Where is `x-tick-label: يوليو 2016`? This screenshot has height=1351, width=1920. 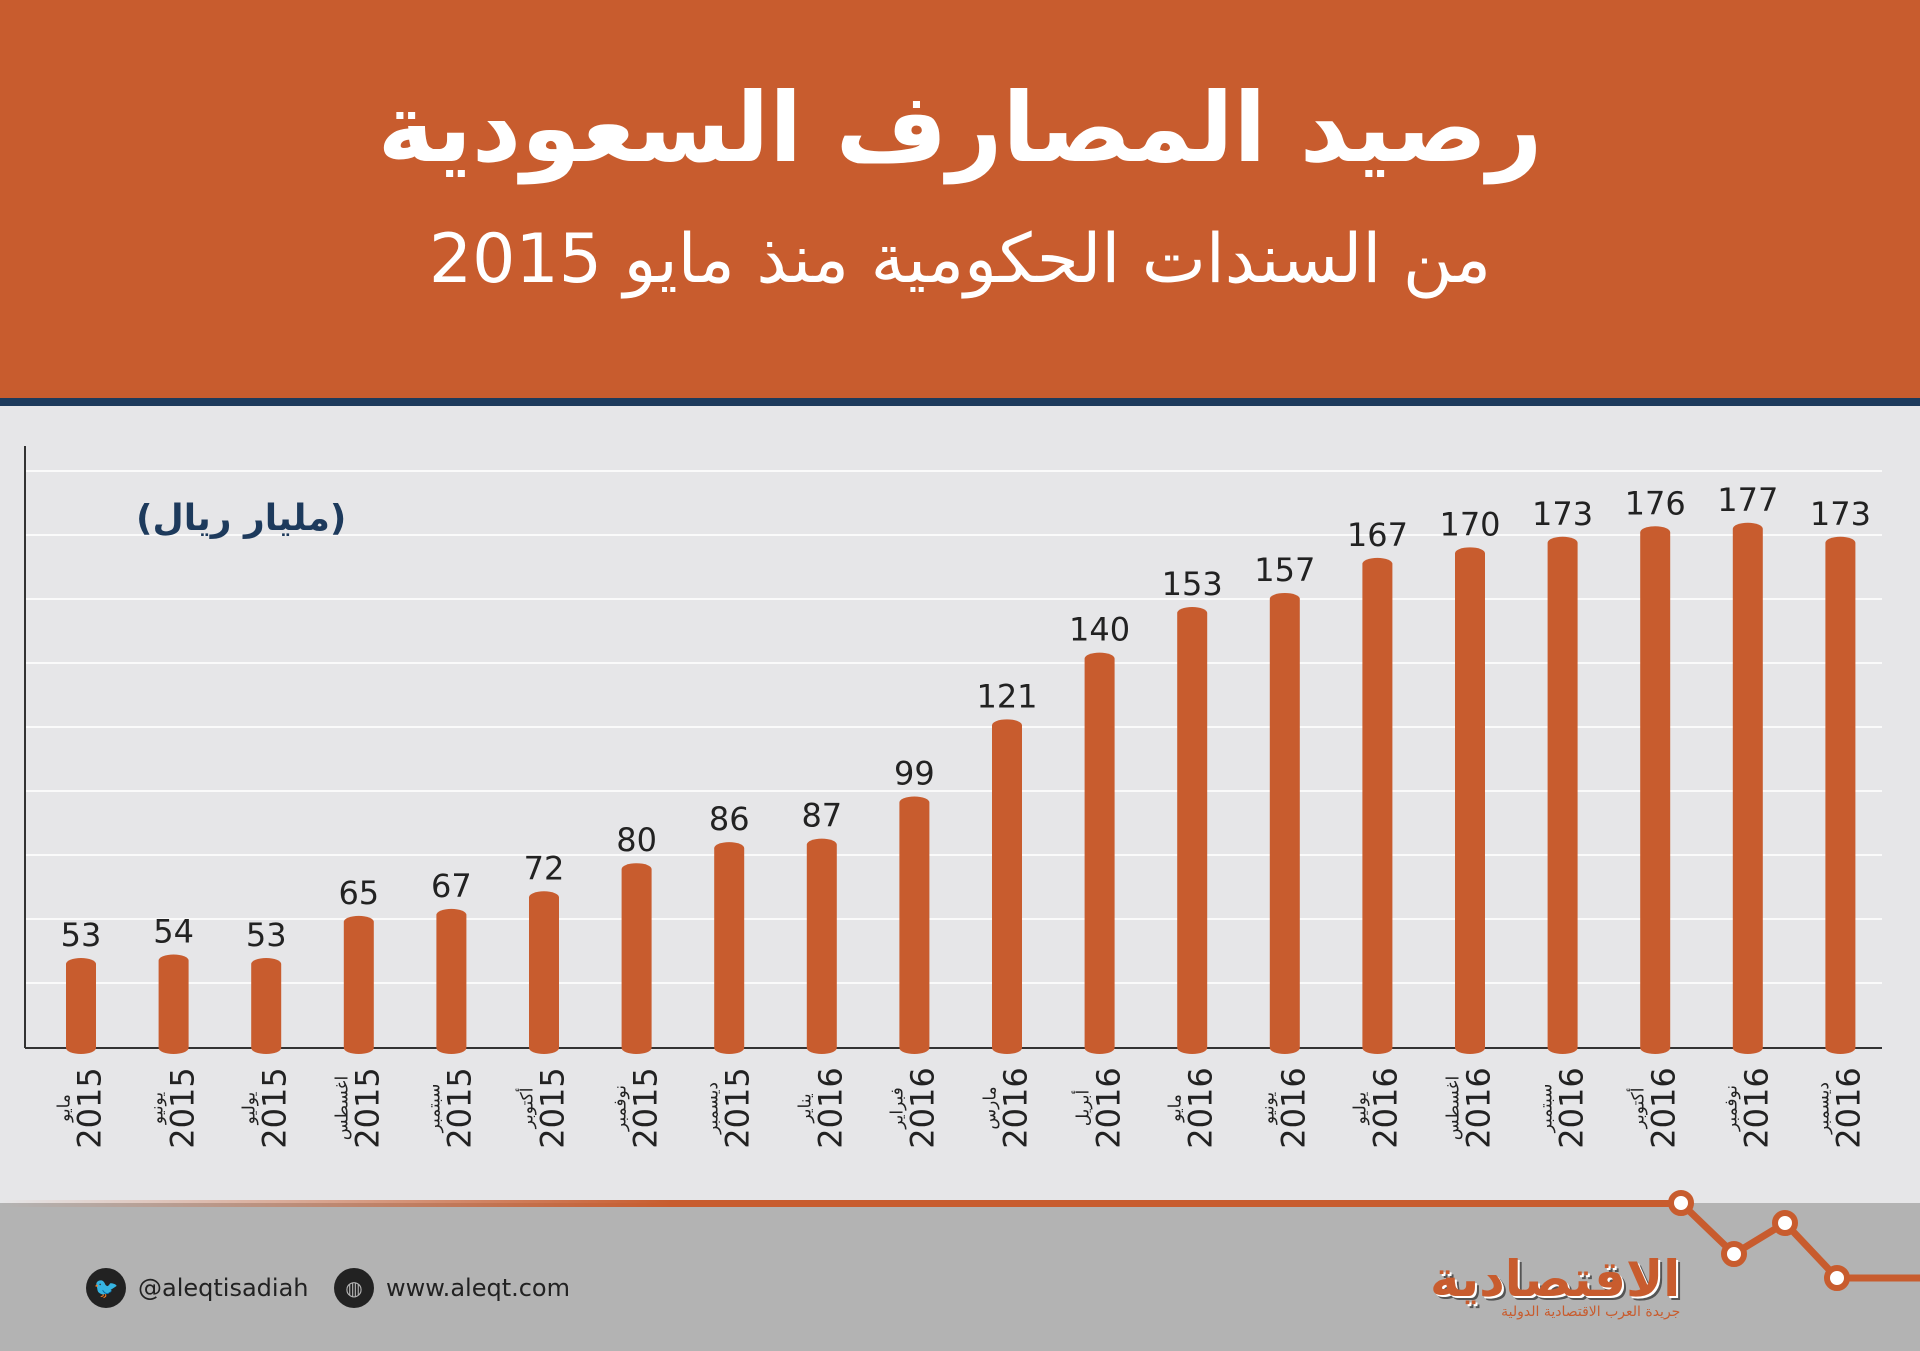 x-tick-label: يوليو 2016 is located at coordinates (1378, 1108).